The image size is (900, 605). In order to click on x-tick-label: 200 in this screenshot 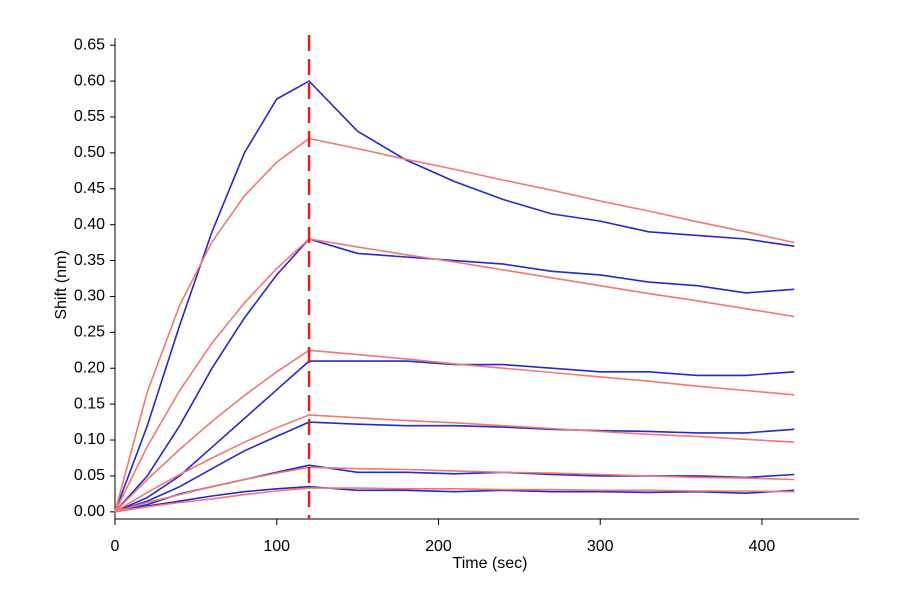, I will do `click(438, 546)`.